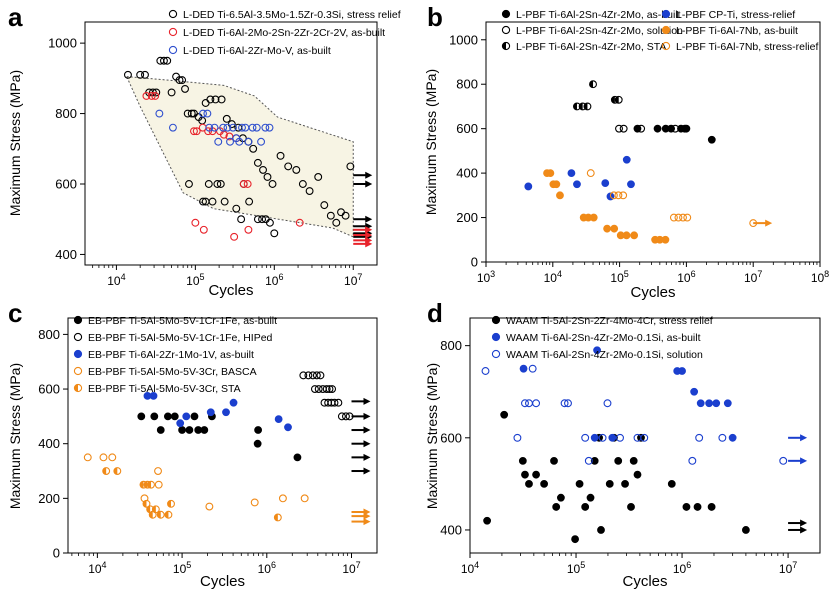  I want to click on data-point-c-4-9-half, so click(159, 515).